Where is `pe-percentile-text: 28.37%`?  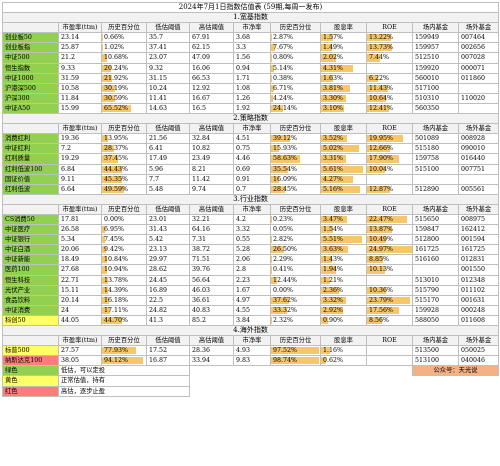
pe-percentile-text: 28.37% is located at coordinates (116, 148).